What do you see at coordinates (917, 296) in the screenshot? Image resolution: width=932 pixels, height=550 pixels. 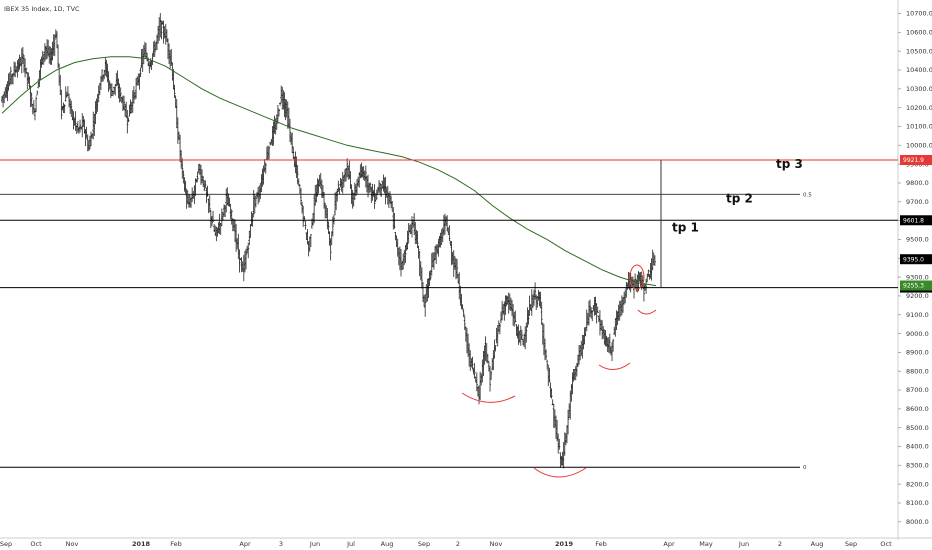 I see `y-tick-label: 9200.0` at bounding box center [917, 296].